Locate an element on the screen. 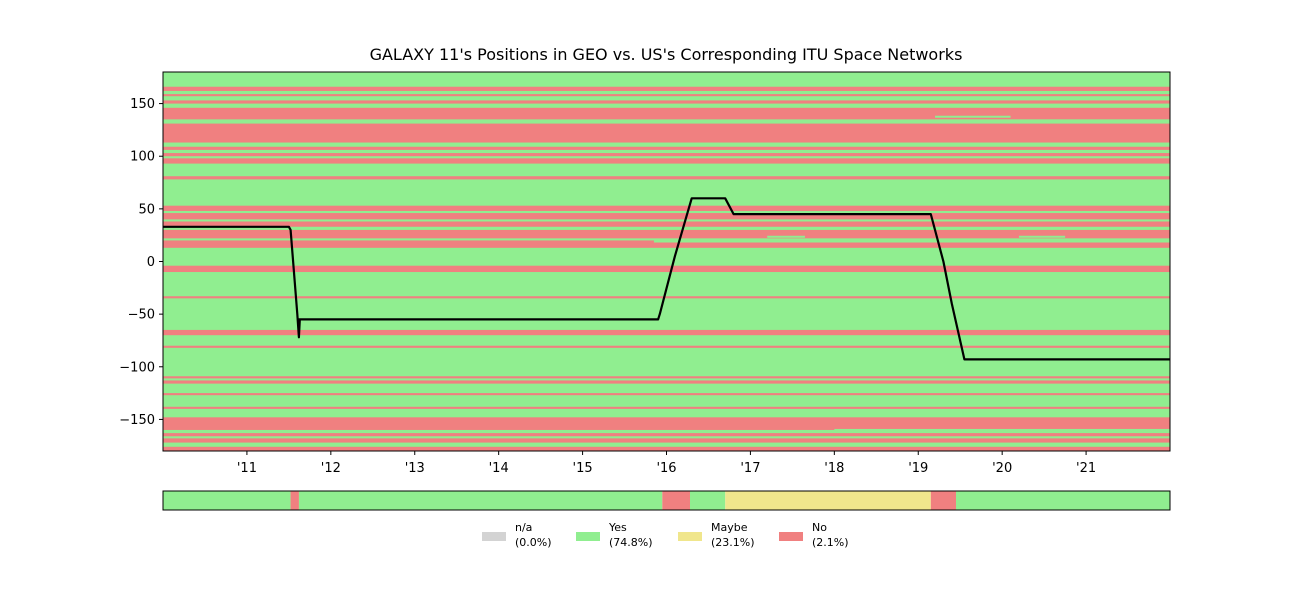 This screenshot has width=1300, height=600. legend-percent: (2.1%) is located at coordinates (830, 542).